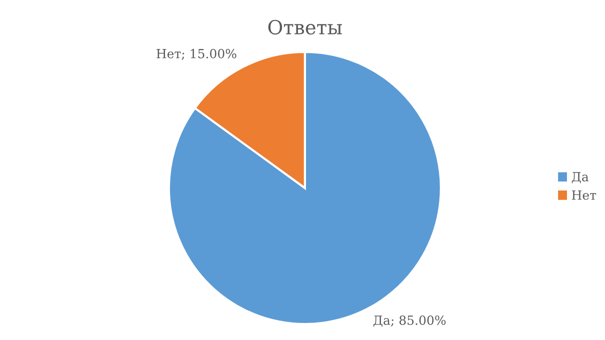 Image resolution: width=605 pixels, height=340 pixels. I want to click on legend-label: Нет, so click(584, 195).